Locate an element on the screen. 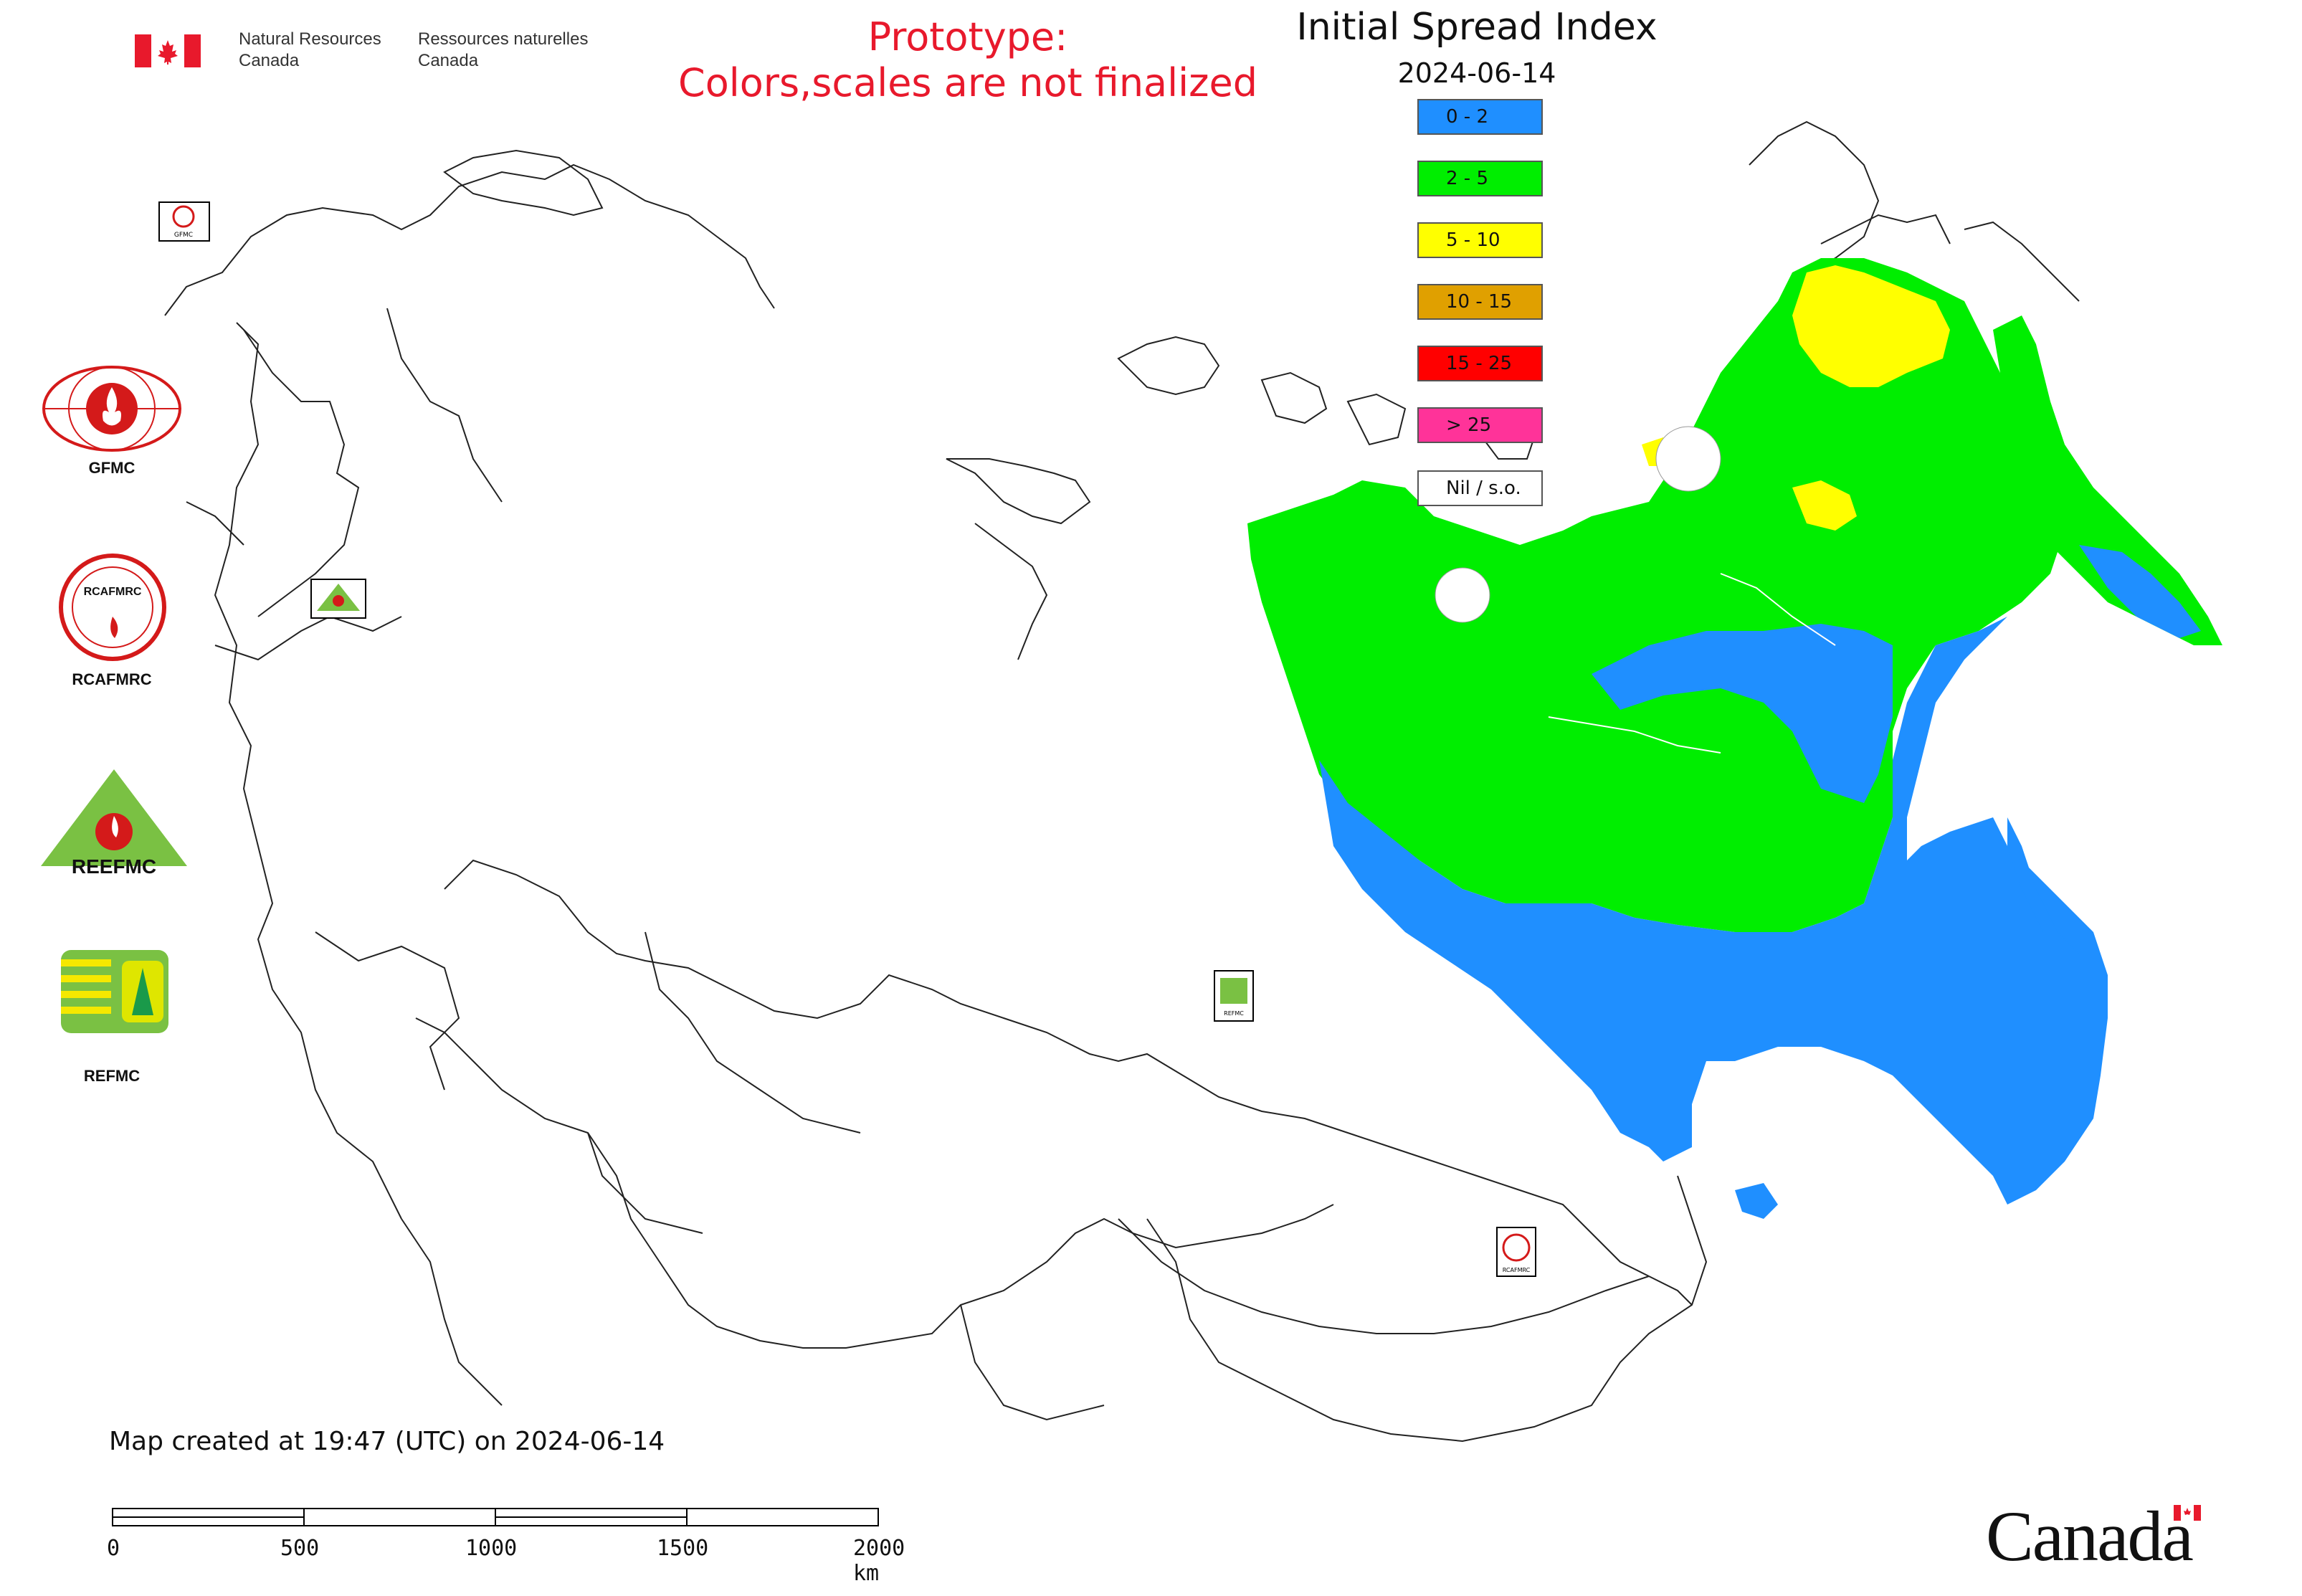 Image resolution: width=2302 pixels, height=1596 pixels. legend-item-gt-25: > 25 is located at coordinates (1480, 425).